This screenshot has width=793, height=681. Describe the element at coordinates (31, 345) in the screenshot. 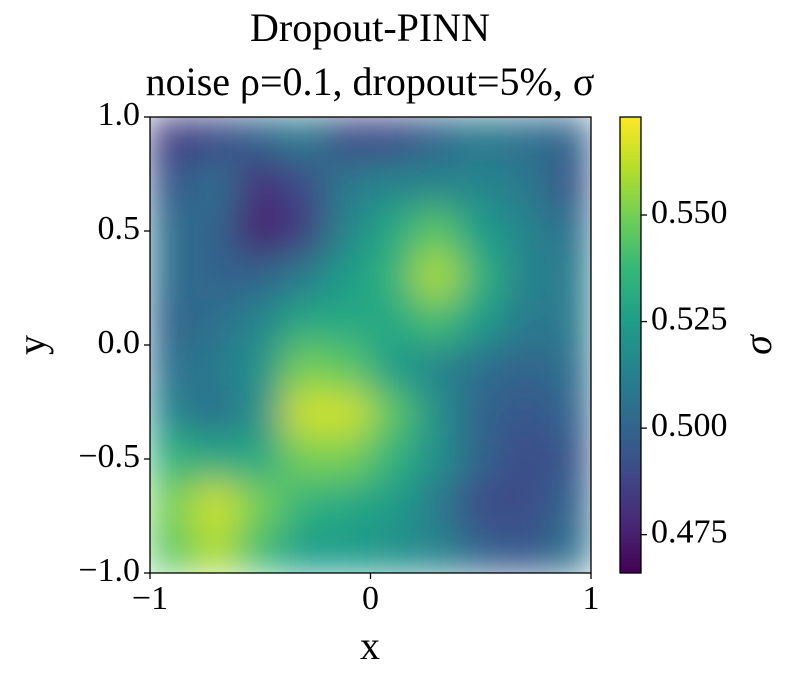

I see `y-axis-label: y` at that location.